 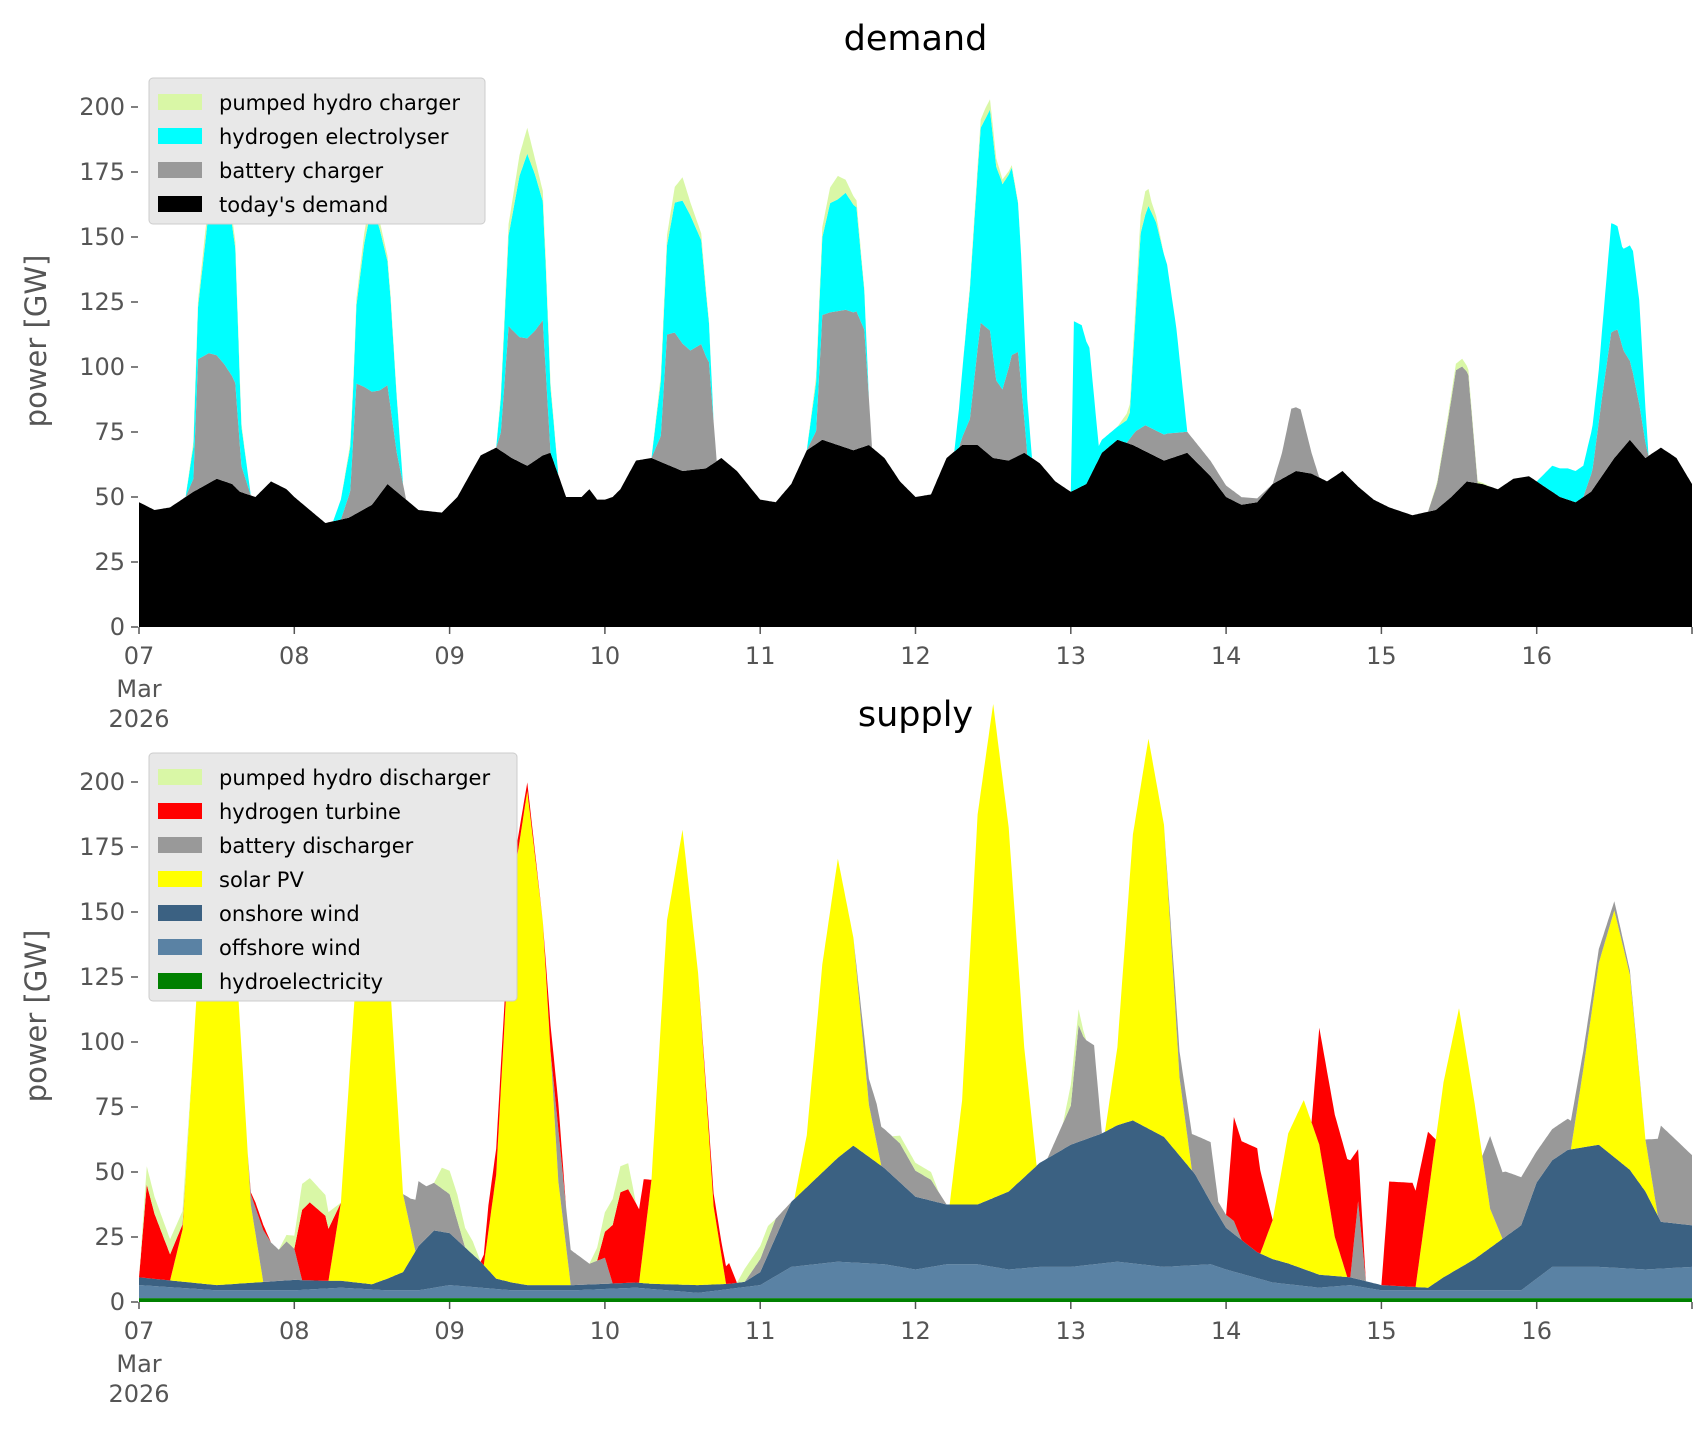 What do you see at coordinates (180, 947) in the screenshot?
I see `supply-legend-swatch-offshore-wind` at bounding box center [180, 947].